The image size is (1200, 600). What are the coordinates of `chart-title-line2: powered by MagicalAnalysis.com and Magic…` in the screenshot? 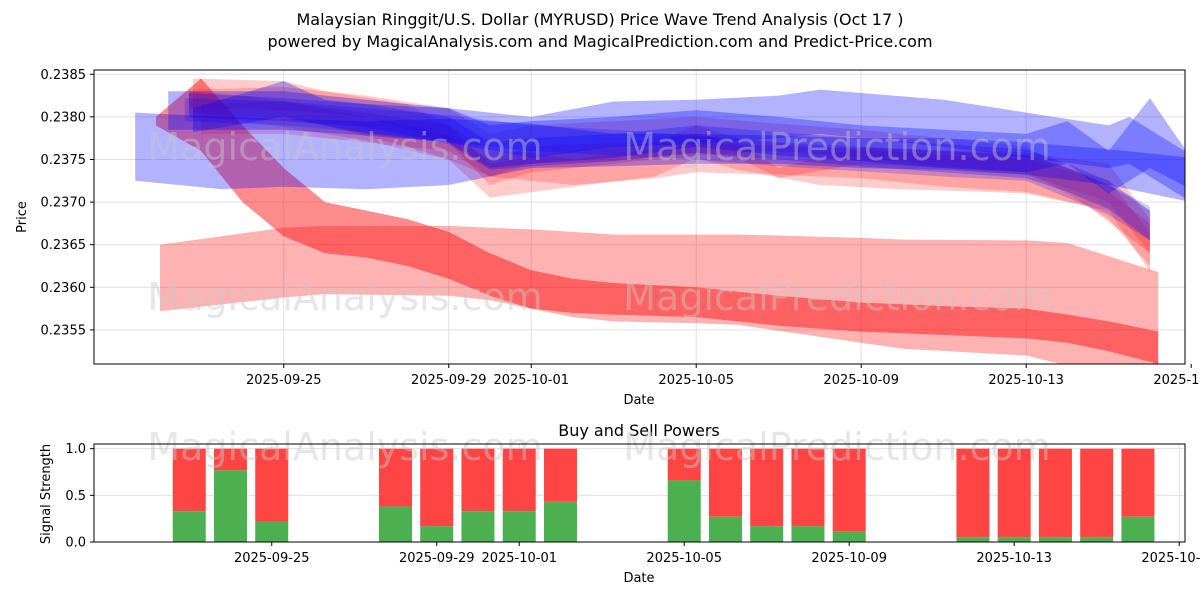 It's located at (599, 41).